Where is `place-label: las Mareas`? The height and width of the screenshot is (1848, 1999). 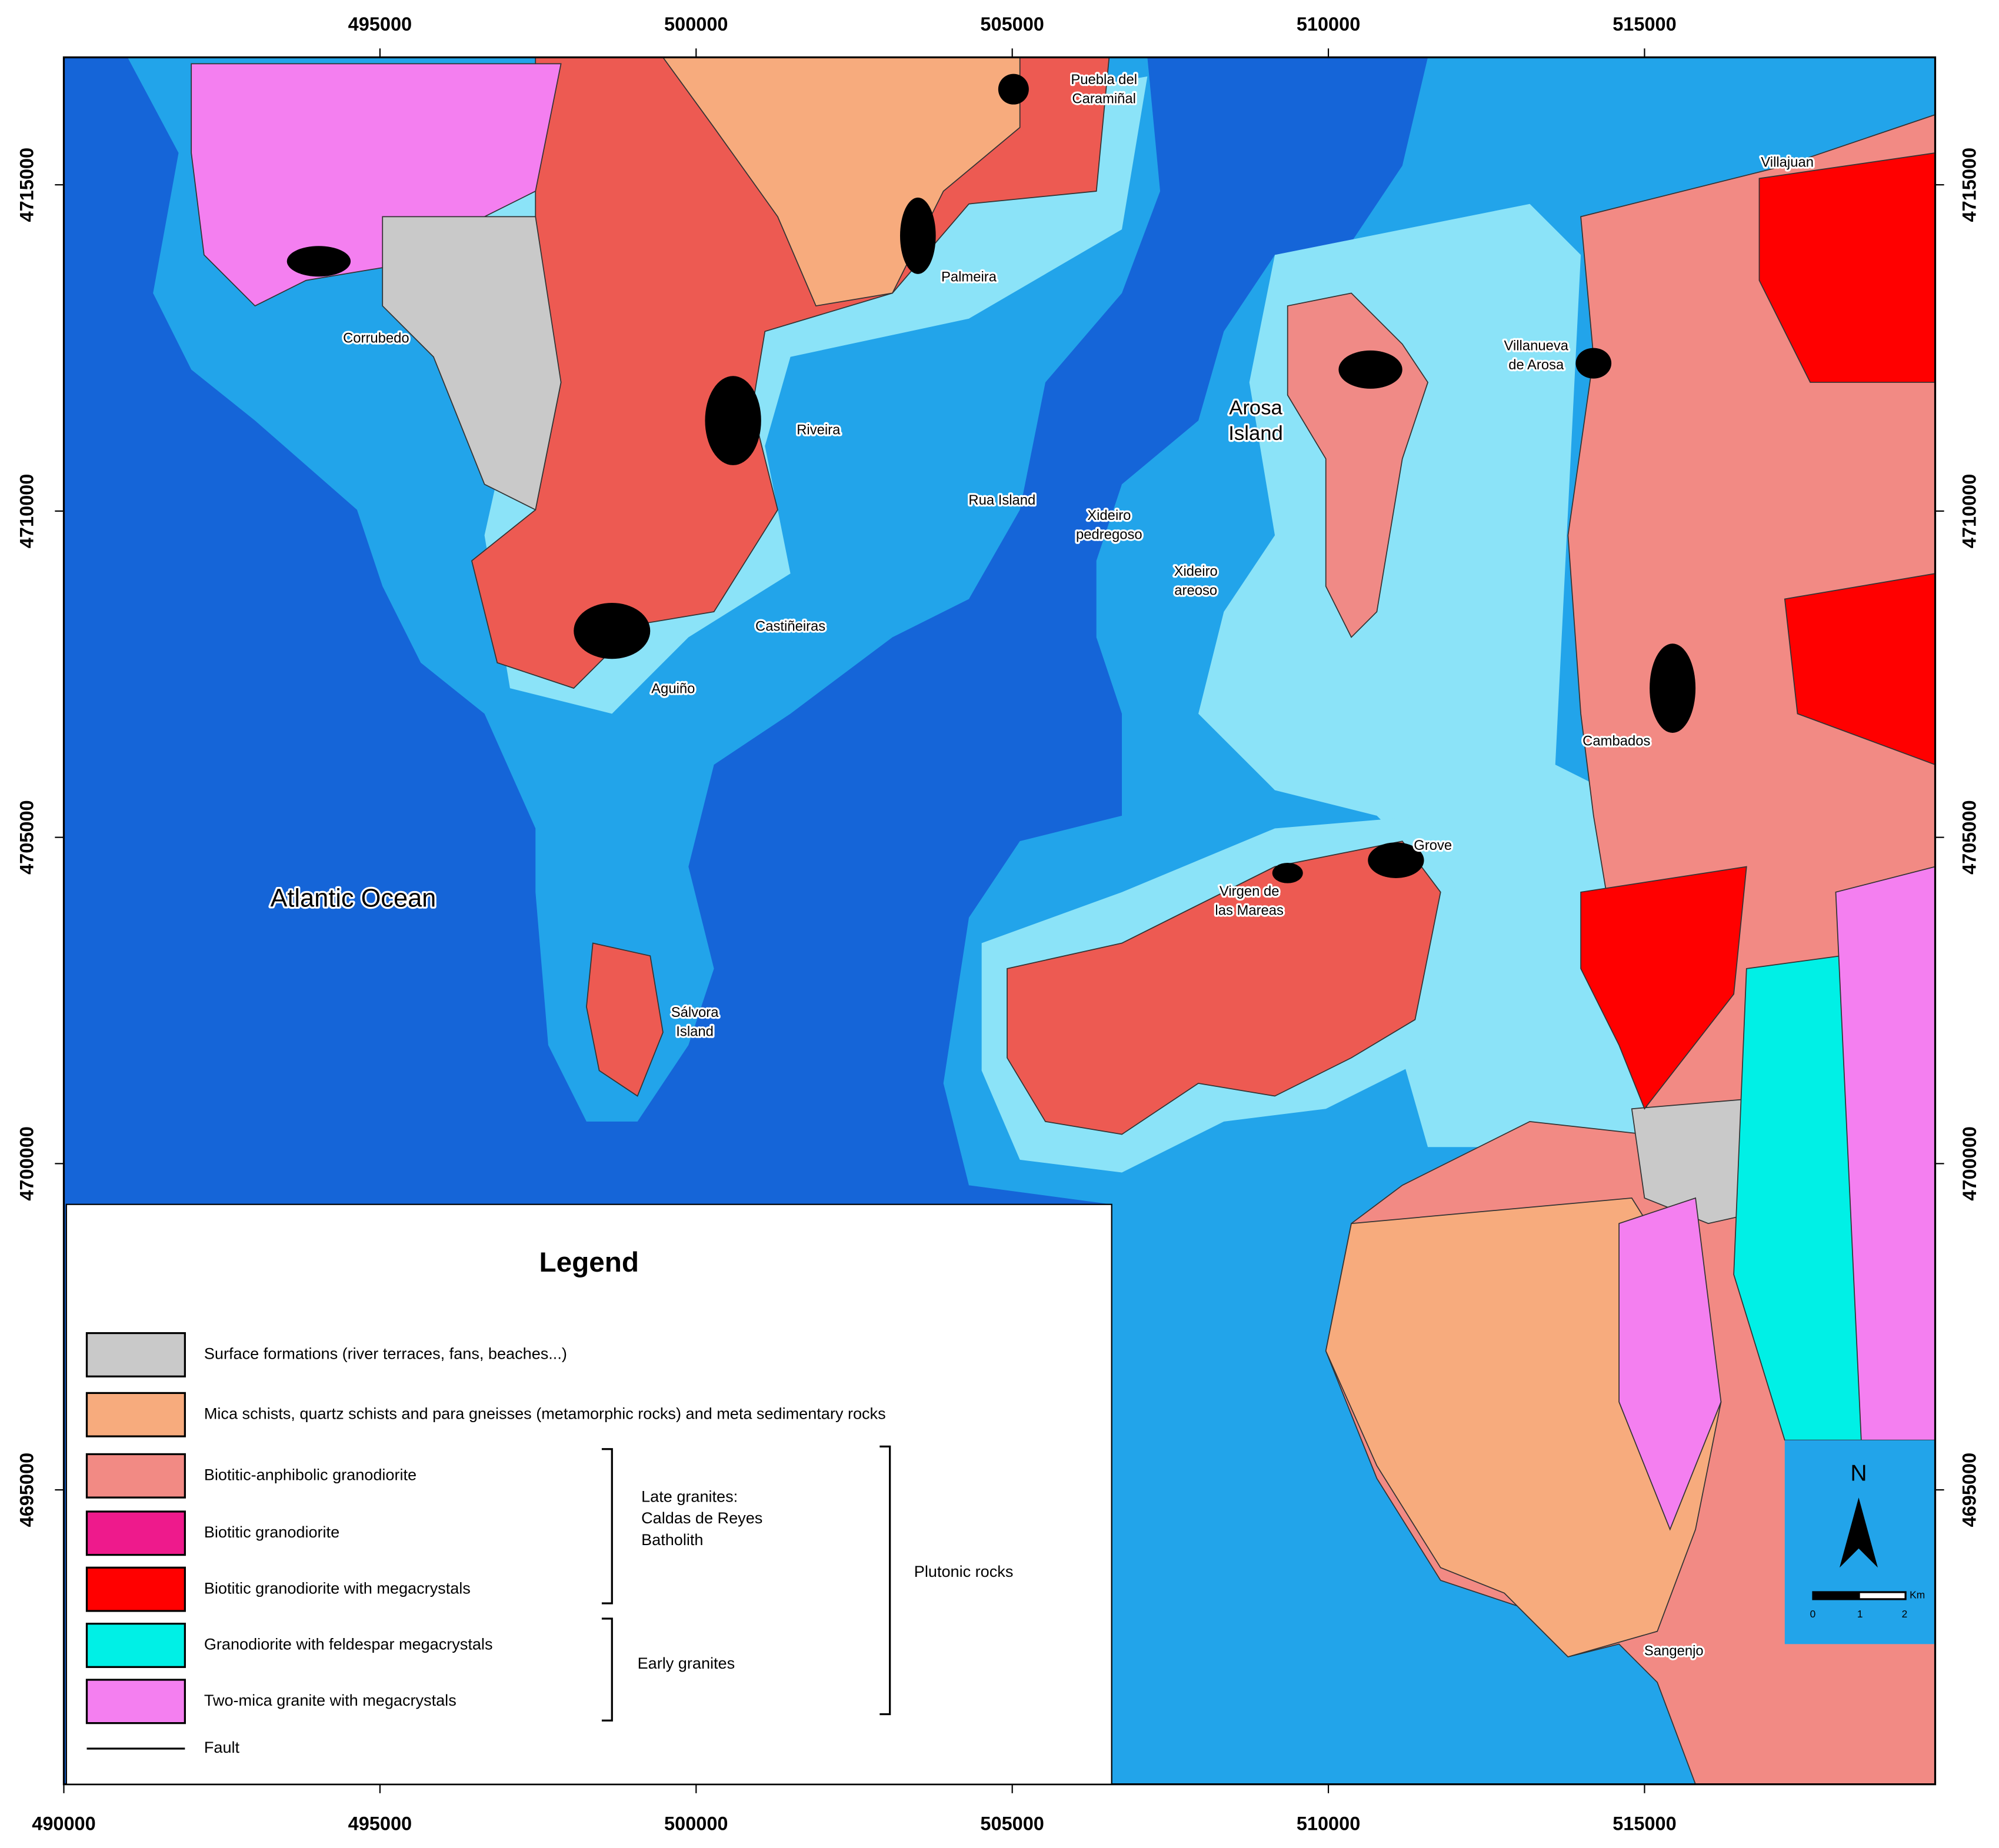 place-label: las Mareas is located at coordinates (1250, 911).